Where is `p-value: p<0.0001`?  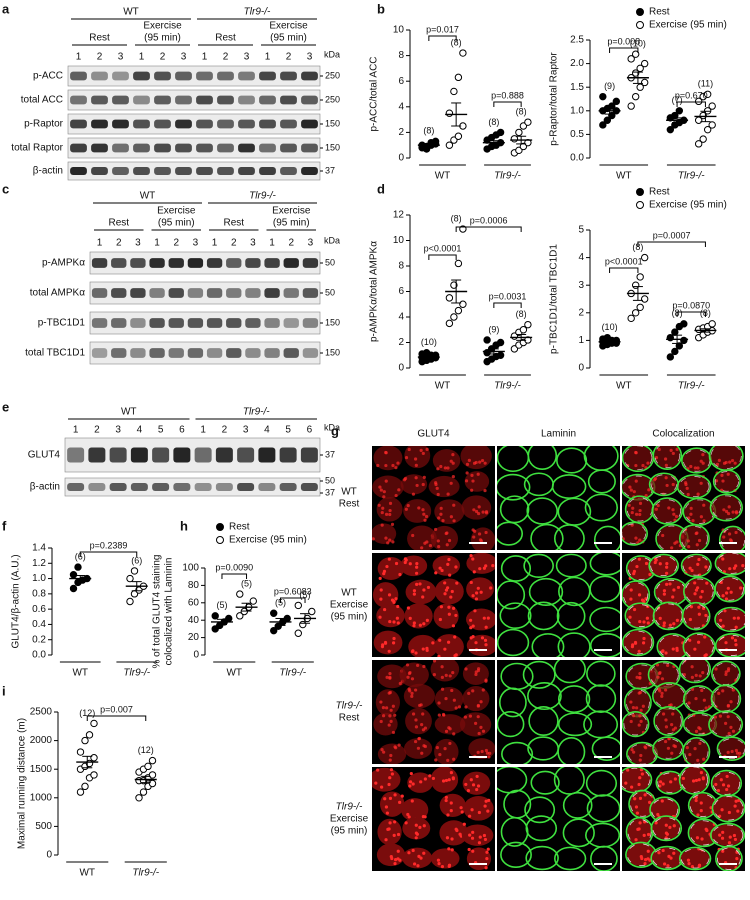
p-value: p<0.0001 is located at coordinates (624, 261).